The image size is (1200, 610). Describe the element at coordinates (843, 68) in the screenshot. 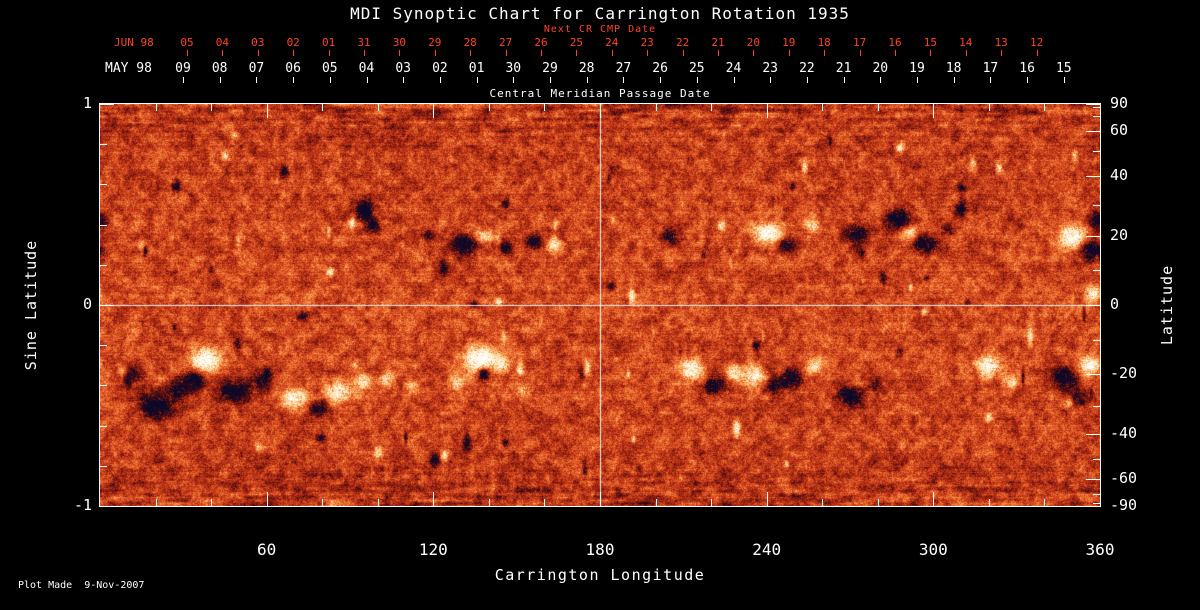

I see `date-label-cmp: 21` at that location.